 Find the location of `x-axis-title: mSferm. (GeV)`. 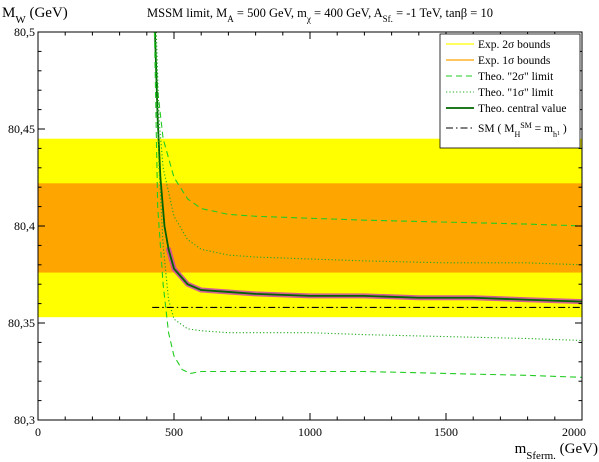

x-axis-title: mSferm. (GeV) is located at coordinates (556, 451).